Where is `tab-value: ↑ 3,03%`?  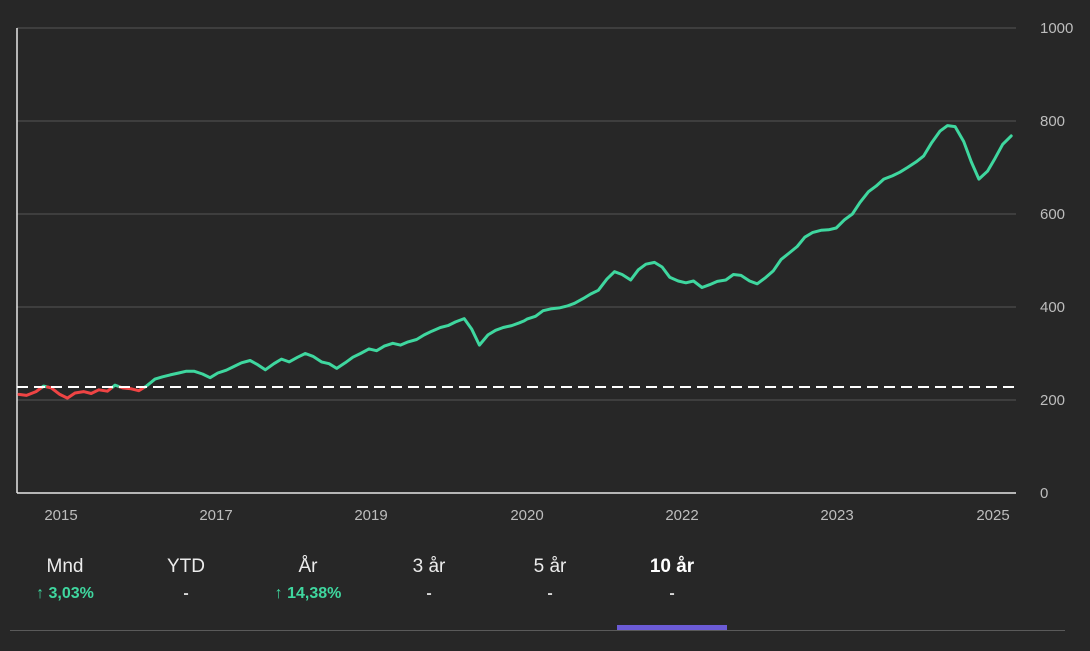 tab-value: ↑ 3,03% is located at coordinates (65, 593).